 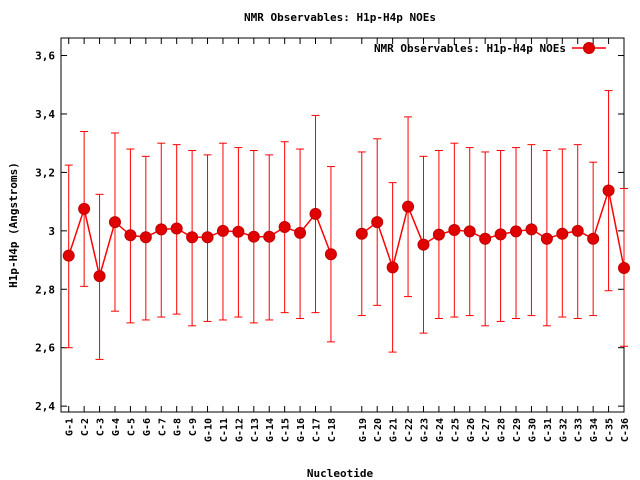 What do you see at coordinates (13, 225) in the screenshot?
I see `y-axis-label: H1p-H4p (Angstroms)` at bounding box center [13, 225].